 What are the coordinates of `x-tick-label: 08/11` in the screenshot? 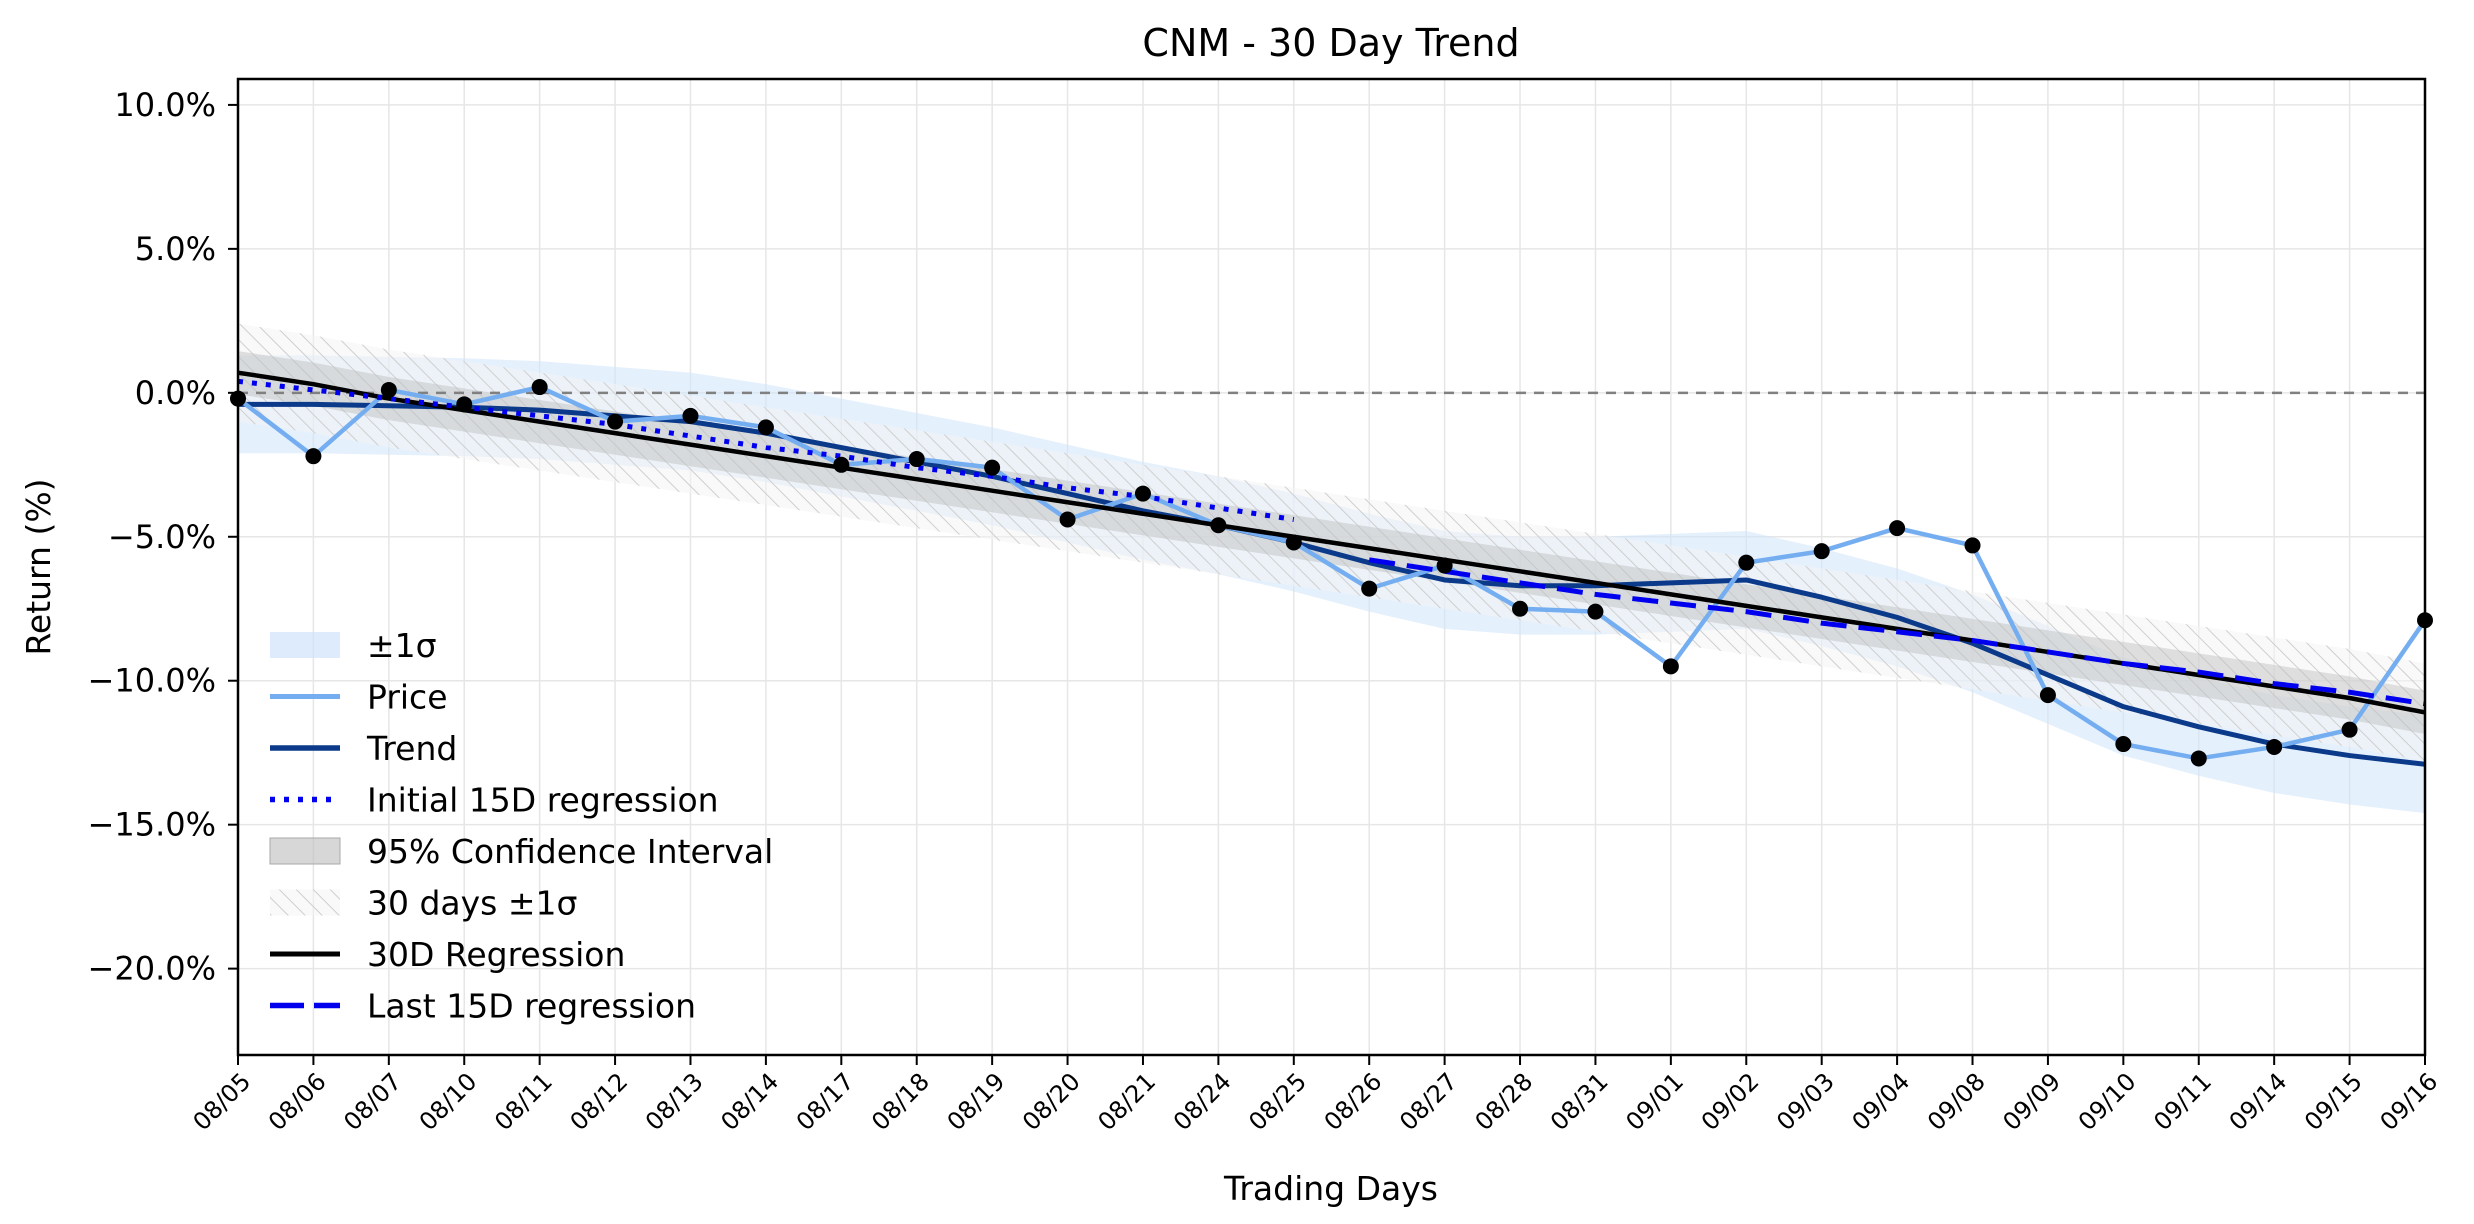 It's located at (523, 1101).